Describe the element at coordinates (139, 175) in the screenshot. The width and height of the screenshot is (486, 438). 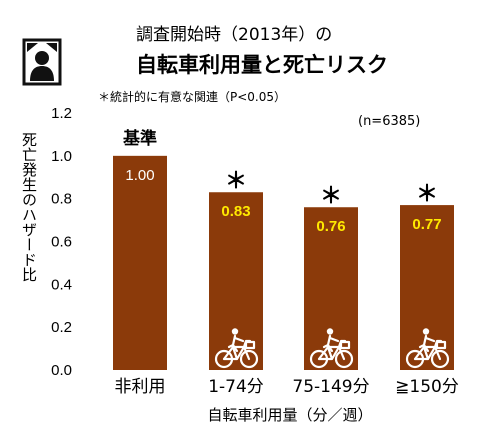
I see `bar-value-label: 1.00` at that location.